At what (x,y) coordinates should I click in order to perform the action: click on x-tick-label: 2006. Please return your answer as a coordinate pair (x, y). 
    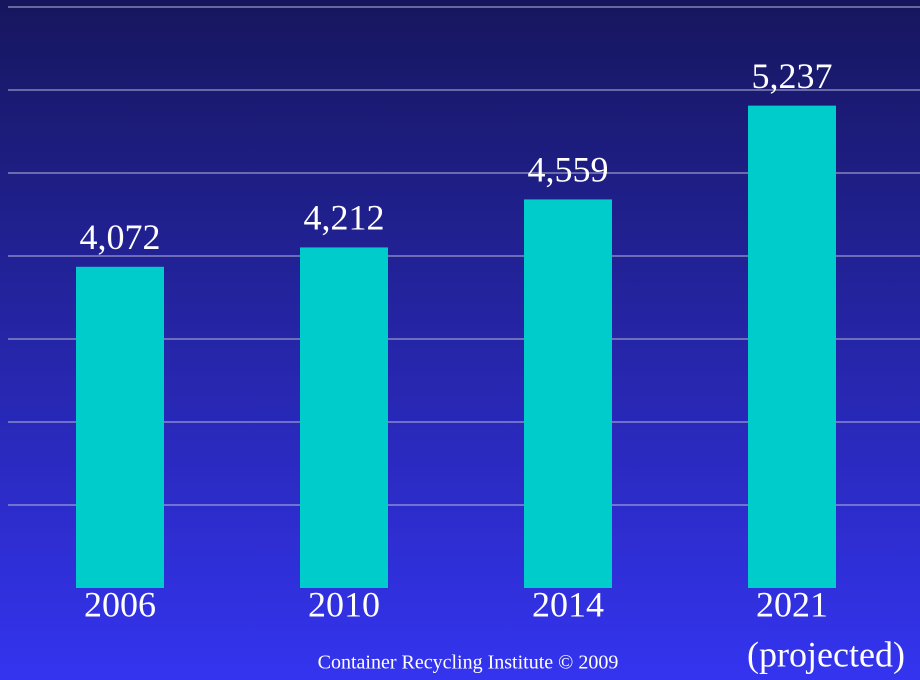
    Looking at the image, I should click on (120, 604).